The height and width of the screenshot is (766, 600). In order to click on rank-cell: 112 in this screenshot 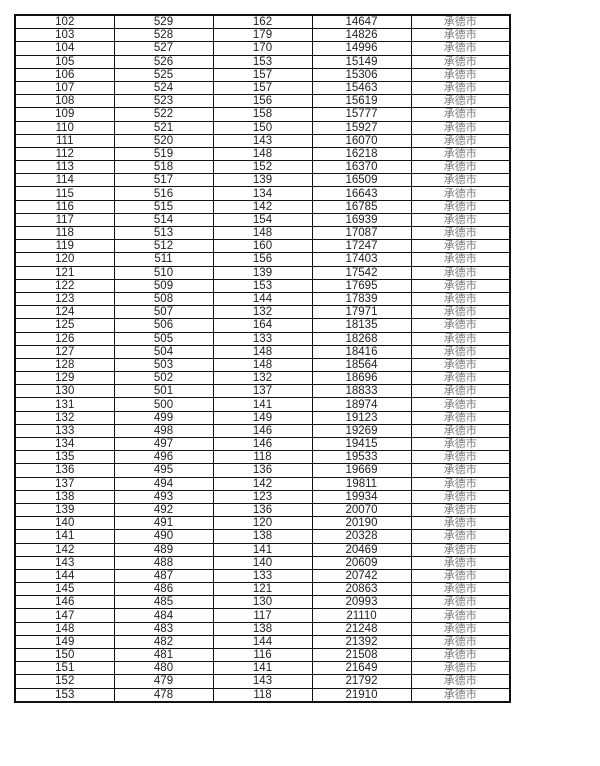, I will do `click(64, 154)`.